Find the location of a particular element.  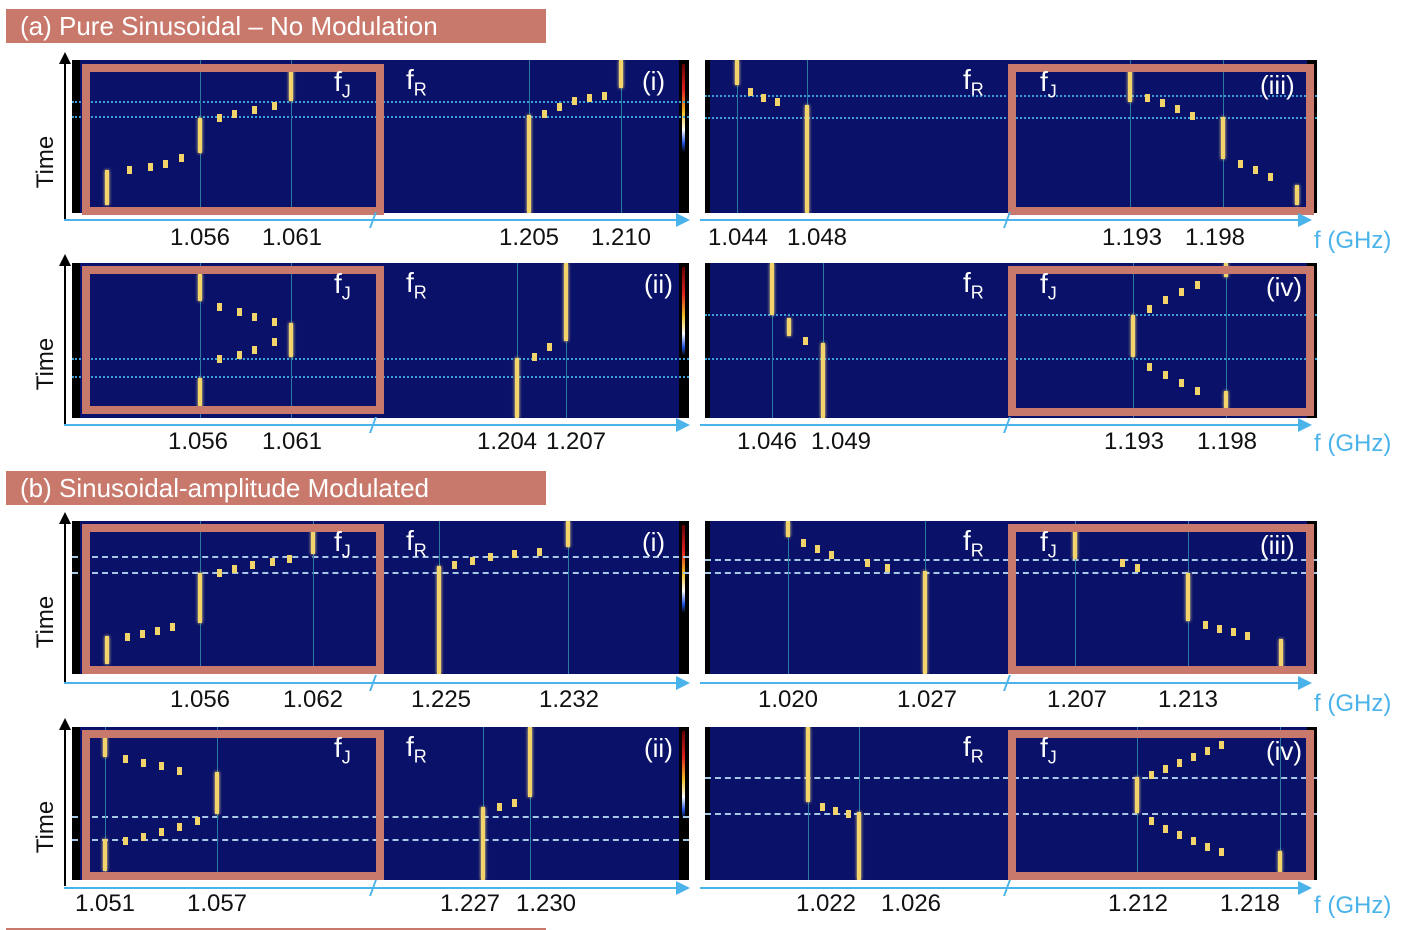

x-tick: 1.205 is located at coordinates (529, 237).